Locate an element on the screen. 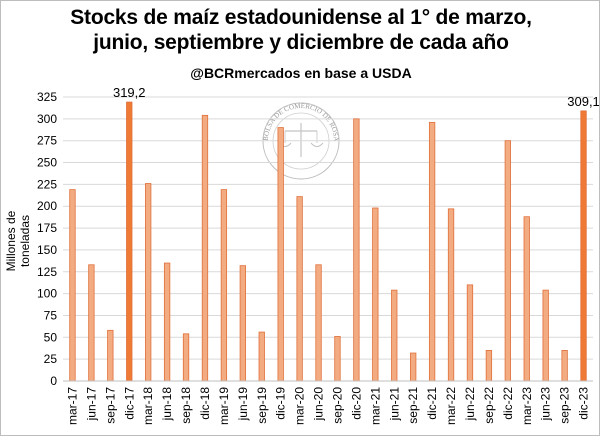  y-tick-label: 0 is located at coordinates (53, 381).